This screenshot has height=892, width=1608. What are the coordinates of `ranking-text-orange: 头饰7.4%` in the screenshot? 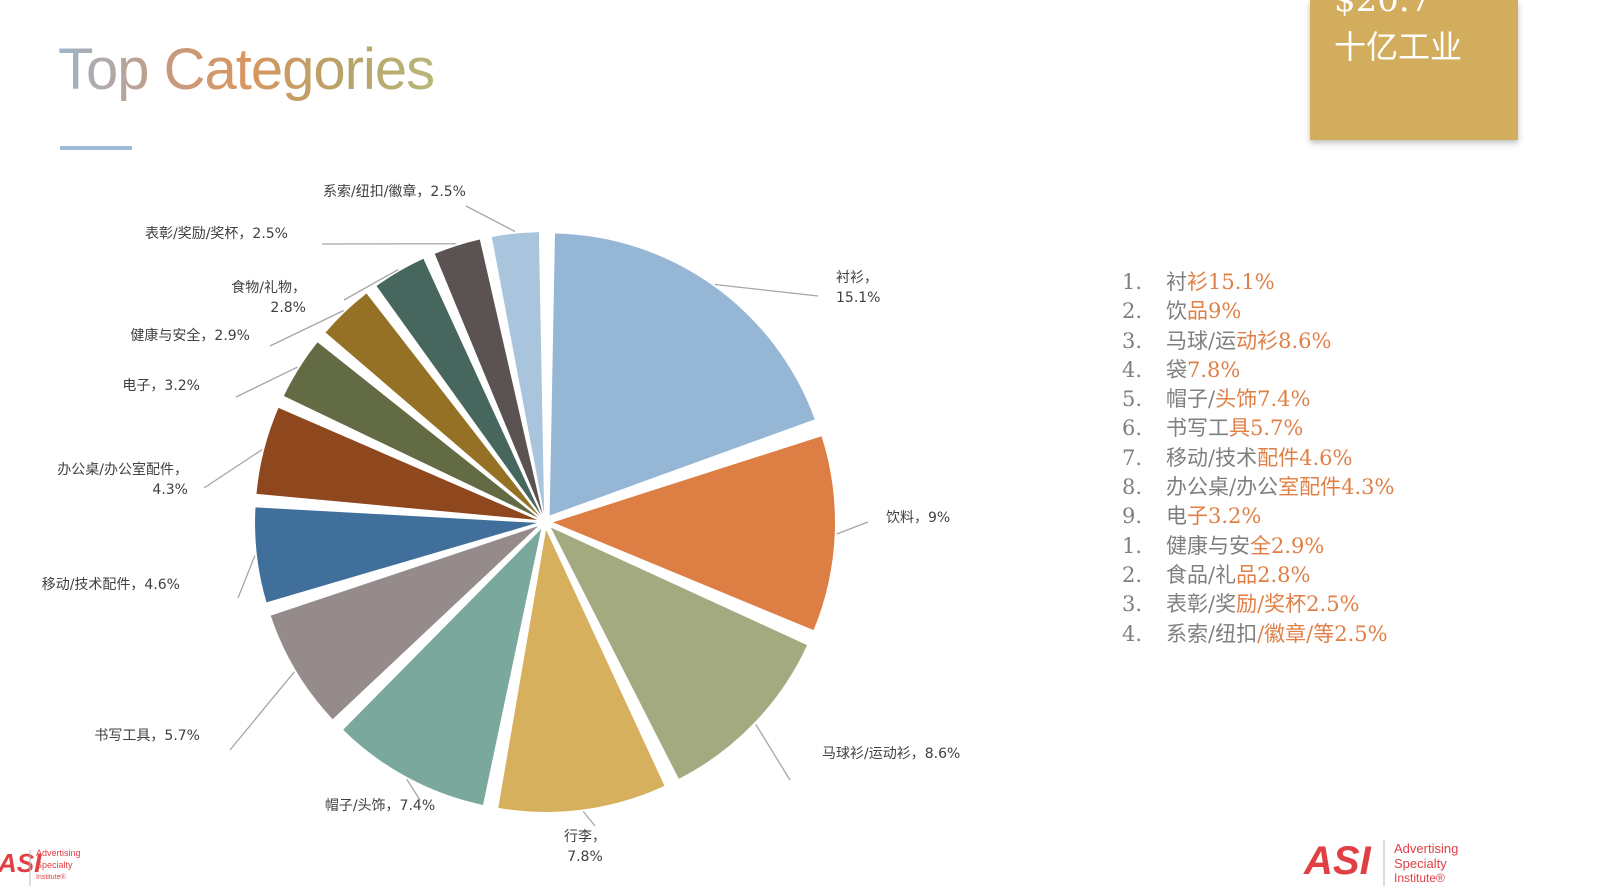 It's located at (1262, 399).